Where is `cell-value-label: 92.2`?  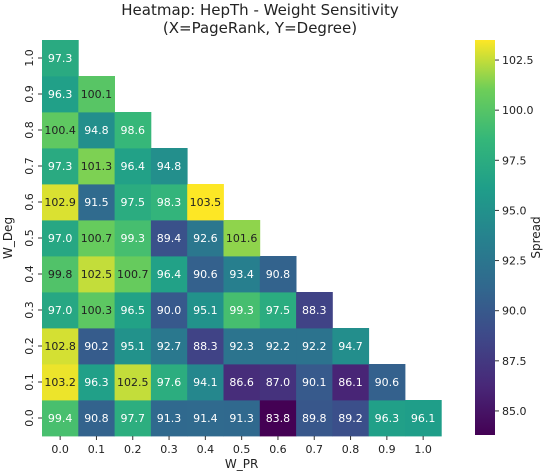 cell-value-label: 92.2 is located at coordinates (278, 346).